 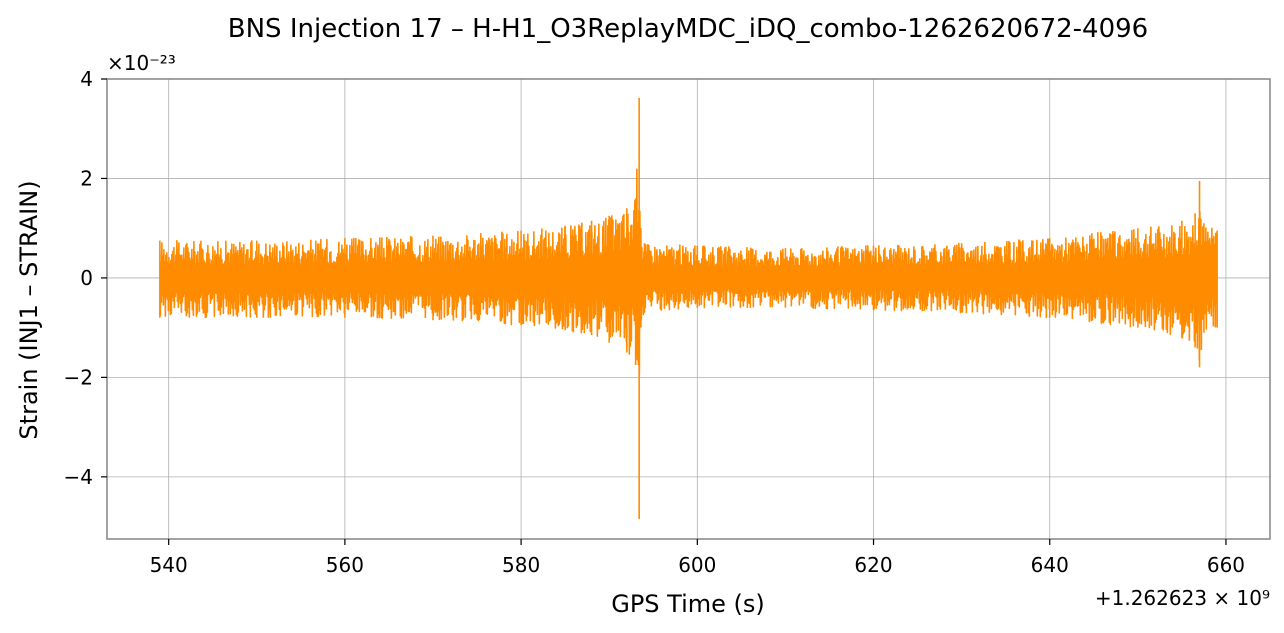 What do you see at coordinates (86, 79) in the screenshot?
I see `y-tick-label: 4` at bounding box center [86, 79].